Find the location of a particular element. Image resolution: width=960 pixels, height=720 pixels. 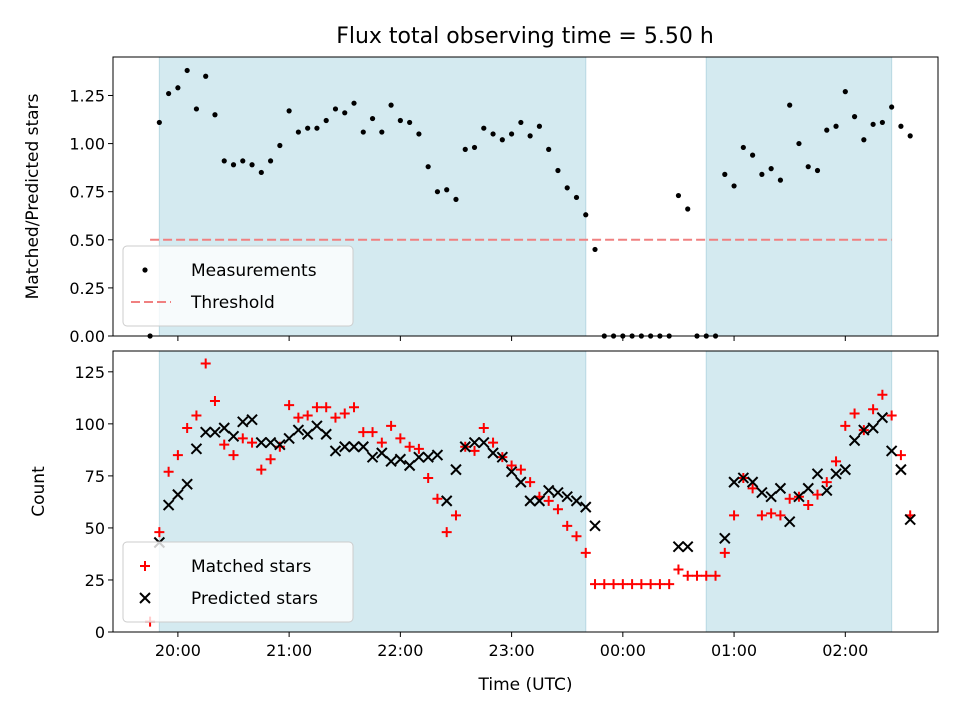

legend-x-marker is located at coordinates (145, 598).